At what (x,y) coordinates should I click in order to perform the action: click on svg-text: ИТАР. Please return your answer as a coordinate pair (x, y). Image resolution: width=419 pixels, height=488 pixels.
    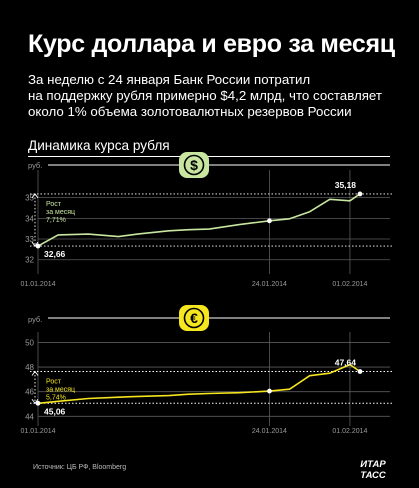
    Looking at the image, I should click on (373, 464).